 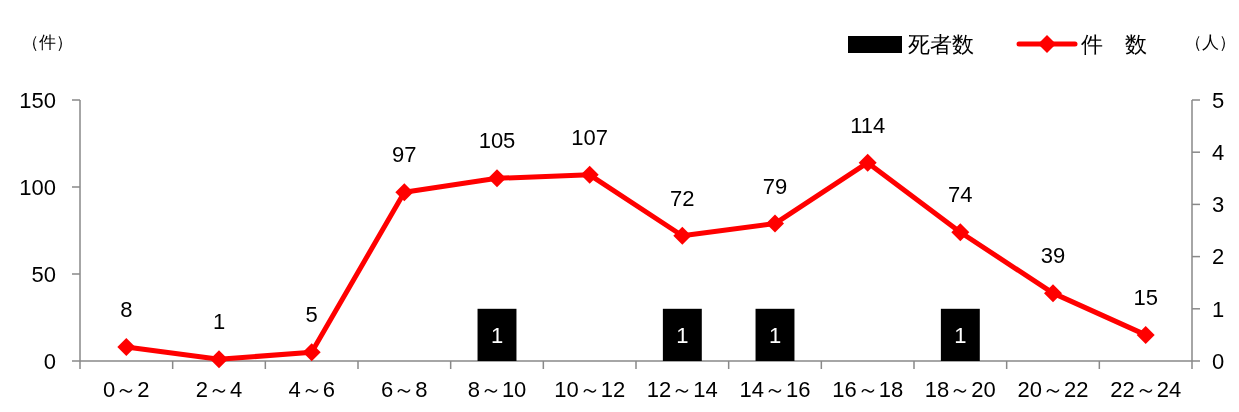 What do you see at coordinates (126, 389) in the screenshot?
I see `x-tick-label: 0～2` at bounding box center [126, 389].